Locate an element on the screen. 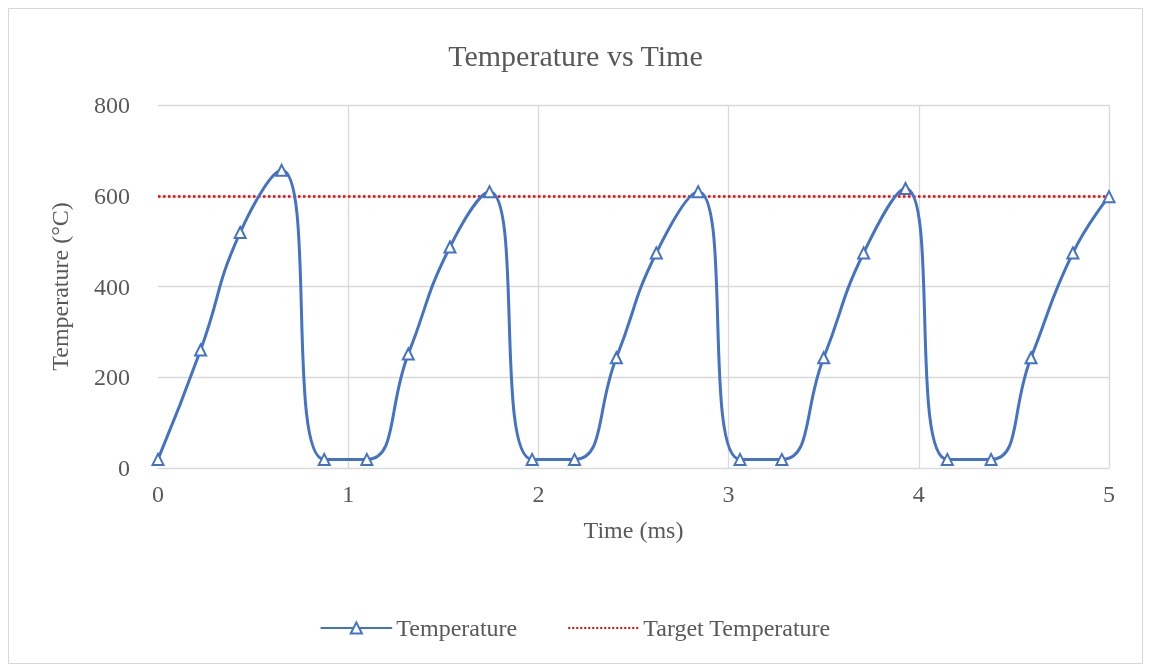 Image resolution: width=1151 pixels, height=672 pixels. y-tick-label: 200 is located at coordinates (112, 377).